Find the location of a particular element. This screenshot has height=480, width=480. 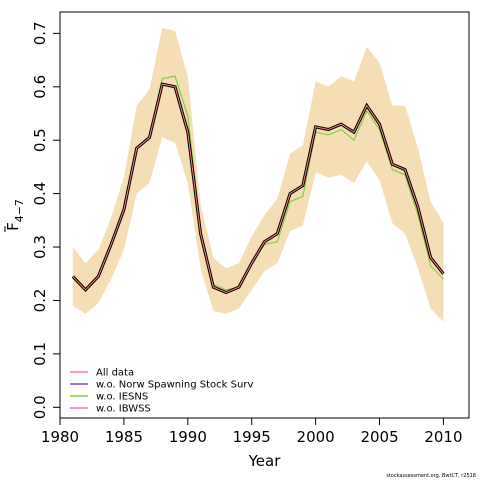

y-tick-label: 0.7 is located at coordinates (40, 33).